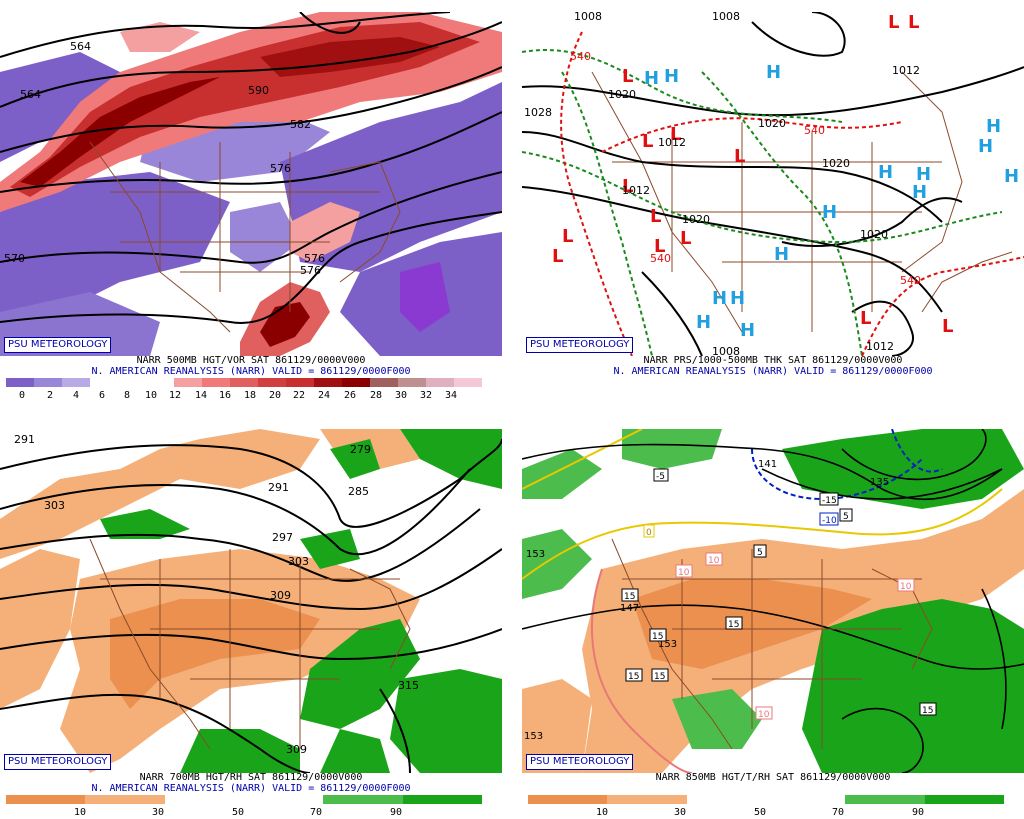 The height and width of the screenshot is (819, 1024). I want to click on contour-label: 570, so click(14, 258).